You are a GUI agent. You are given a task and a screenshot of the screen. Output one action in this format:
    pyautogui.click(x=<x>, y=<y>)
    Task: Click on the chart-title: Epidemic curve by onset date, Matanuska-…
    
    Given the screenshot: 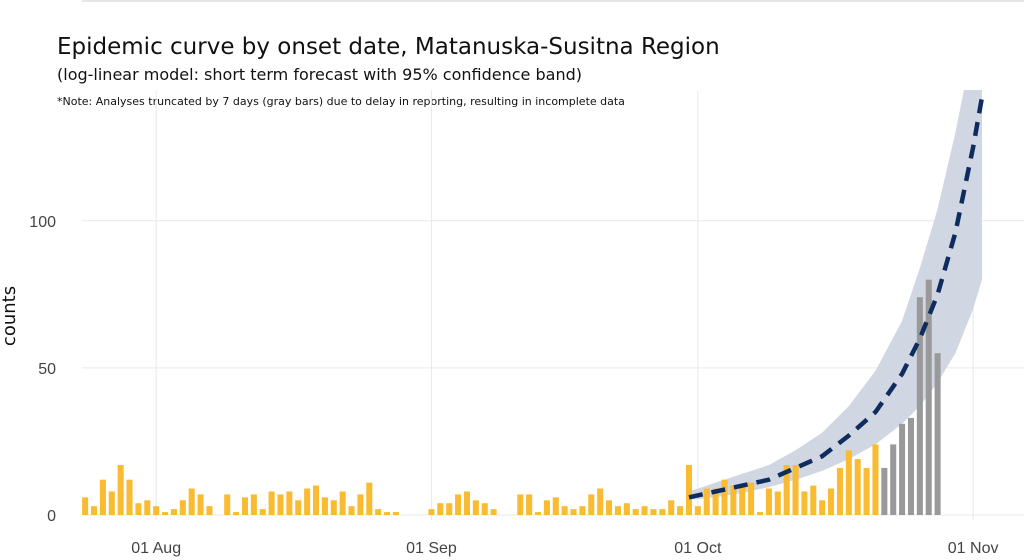 What is the action you would take?
    pyautogui.click(x=388, y=47)
    